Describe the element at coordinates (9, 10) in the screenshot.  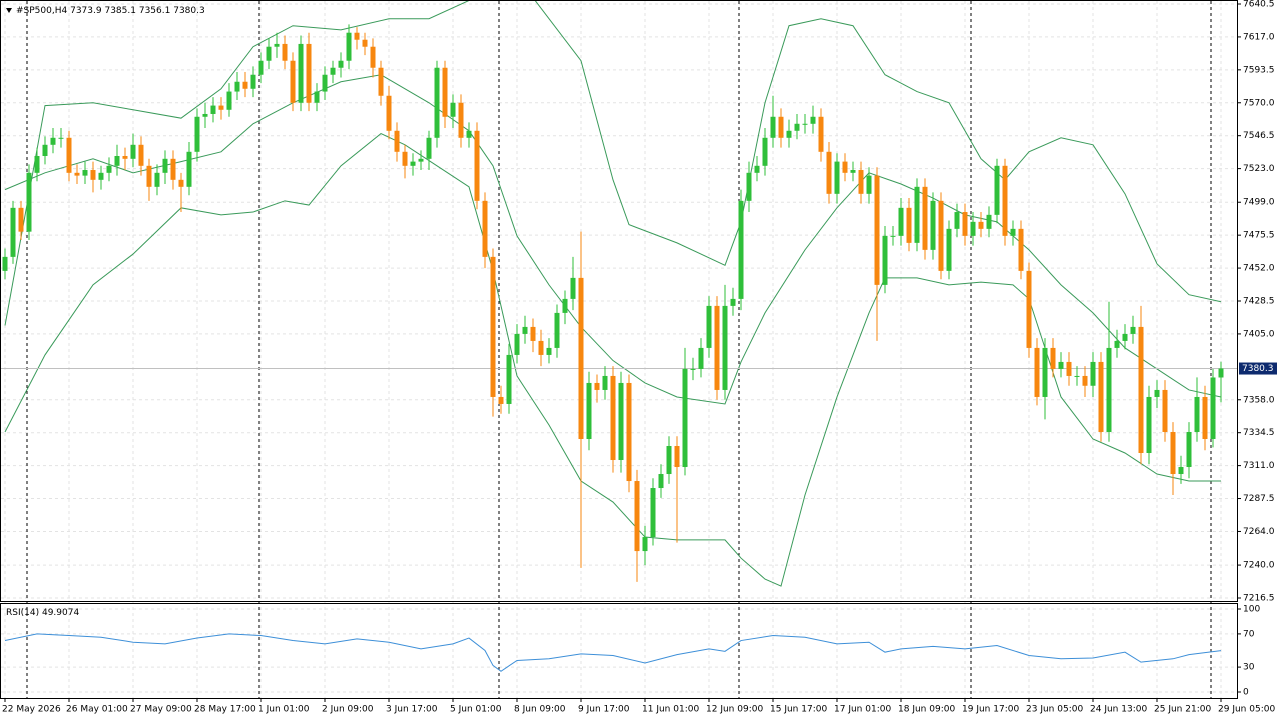
I see `collapse-icon` at that location.